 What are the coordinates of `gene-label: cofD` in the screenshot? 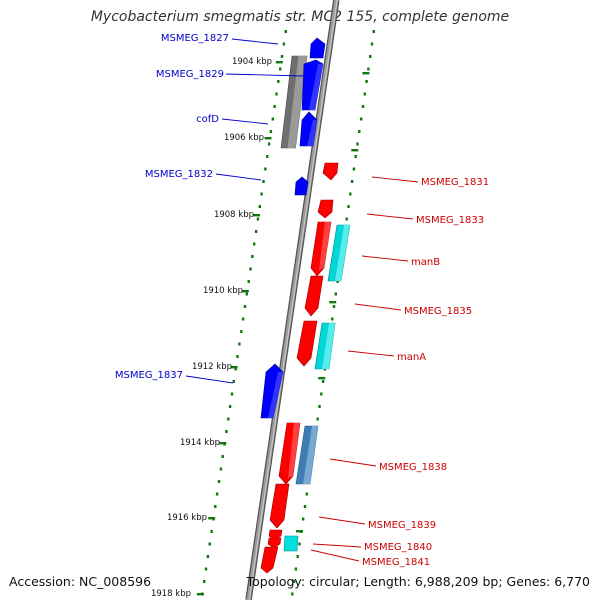 It's located at (207, 119).